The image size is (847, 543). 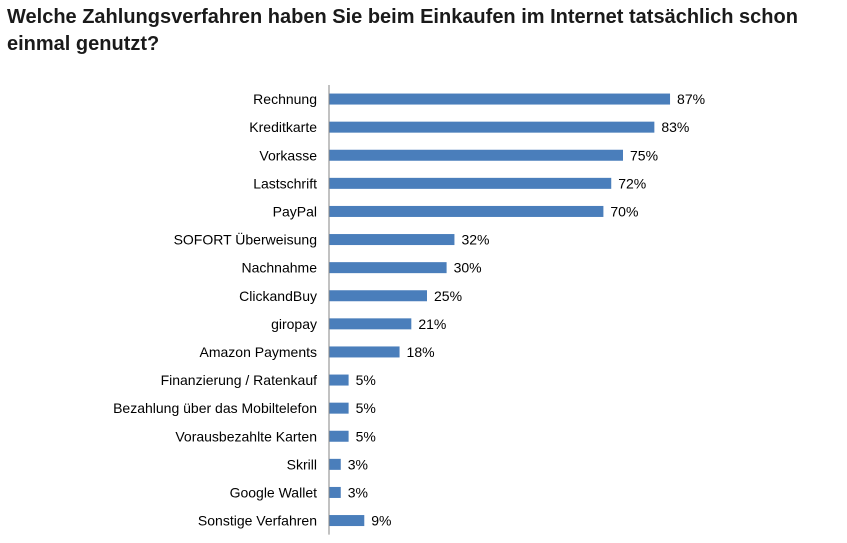 What do you see at coordinates (691, 99) in the screenshot?
I see `value-label: 87%` at bounding box center [691, 99].